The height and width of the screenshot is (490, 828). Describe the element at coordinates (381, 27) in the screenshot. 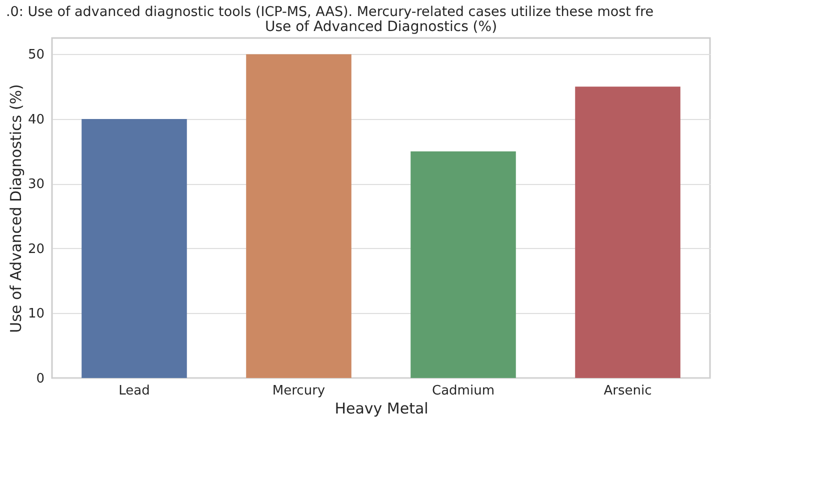

I see `chart-title: Use of Advanced Diagnostics (%)` at that location.